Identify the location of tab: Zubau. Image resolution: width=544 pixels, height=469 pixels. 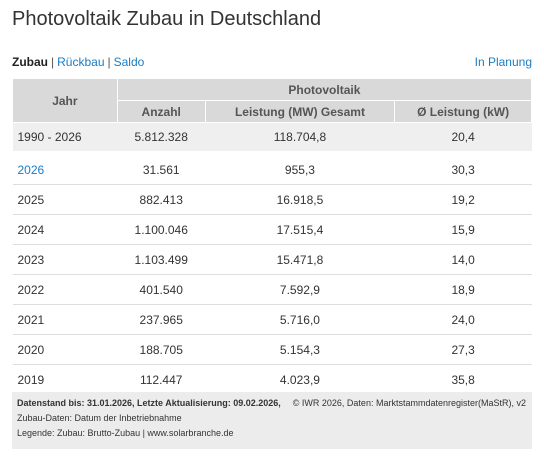
(30, 62).